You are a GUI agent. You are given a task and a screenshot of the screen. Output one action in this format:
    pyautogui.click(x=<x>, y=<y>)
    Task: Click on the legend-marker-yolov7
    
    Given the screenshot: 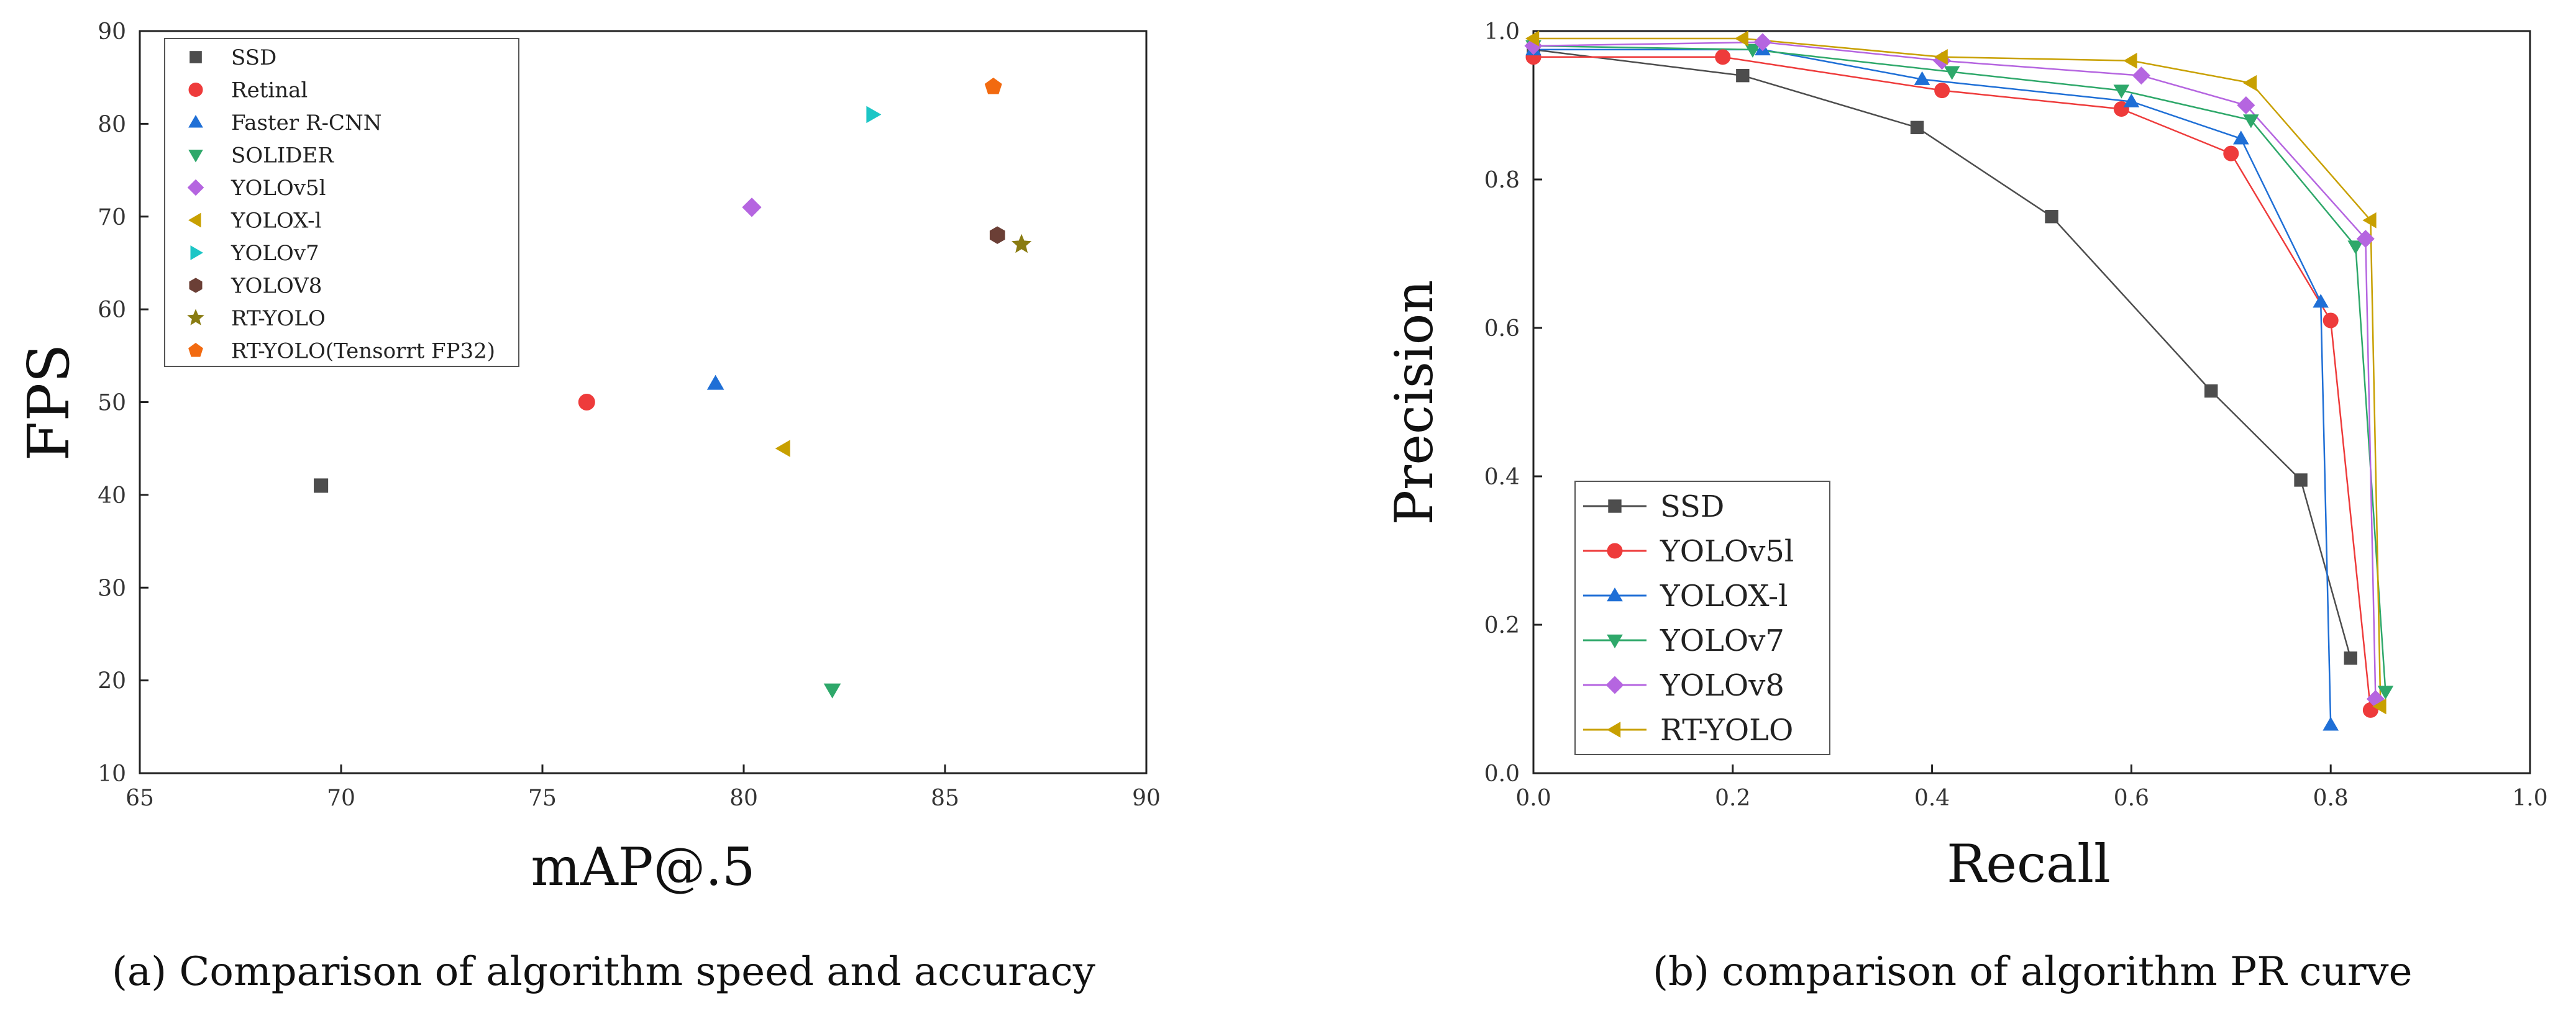 What is the action you would take?
    pyautogui.click(x=196, y=252)
    